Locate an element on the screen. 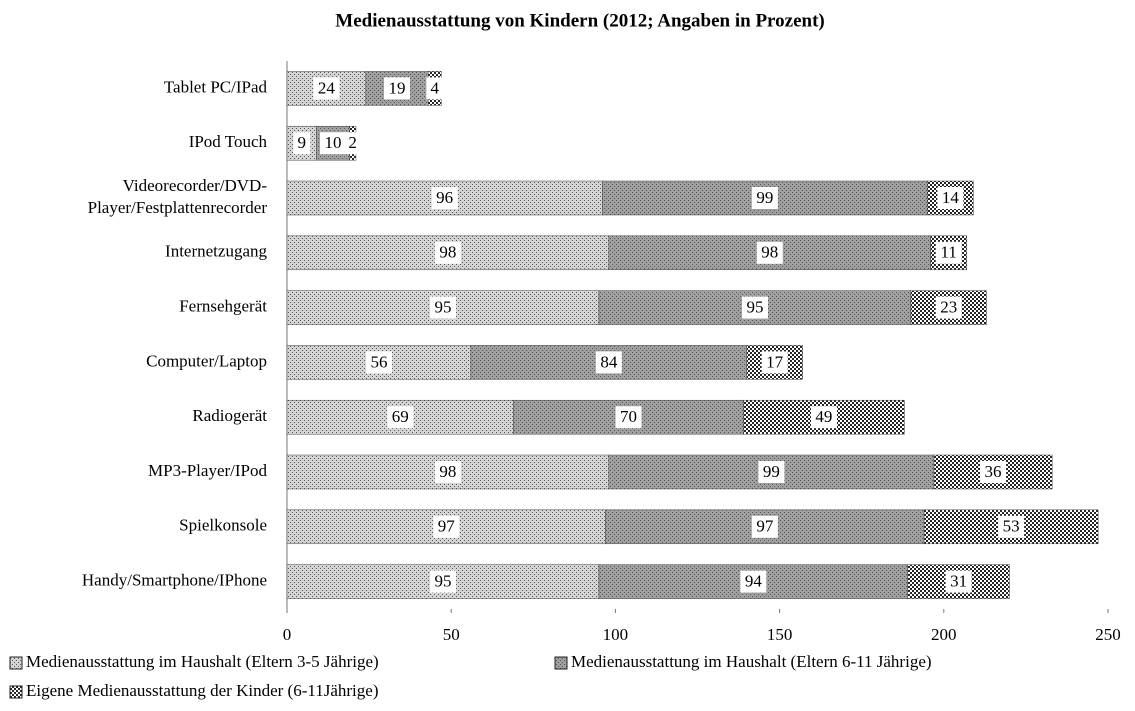 The width and height of the screenshot is (1135, 711). data-label: 96 is located at coordinates (444, 197).